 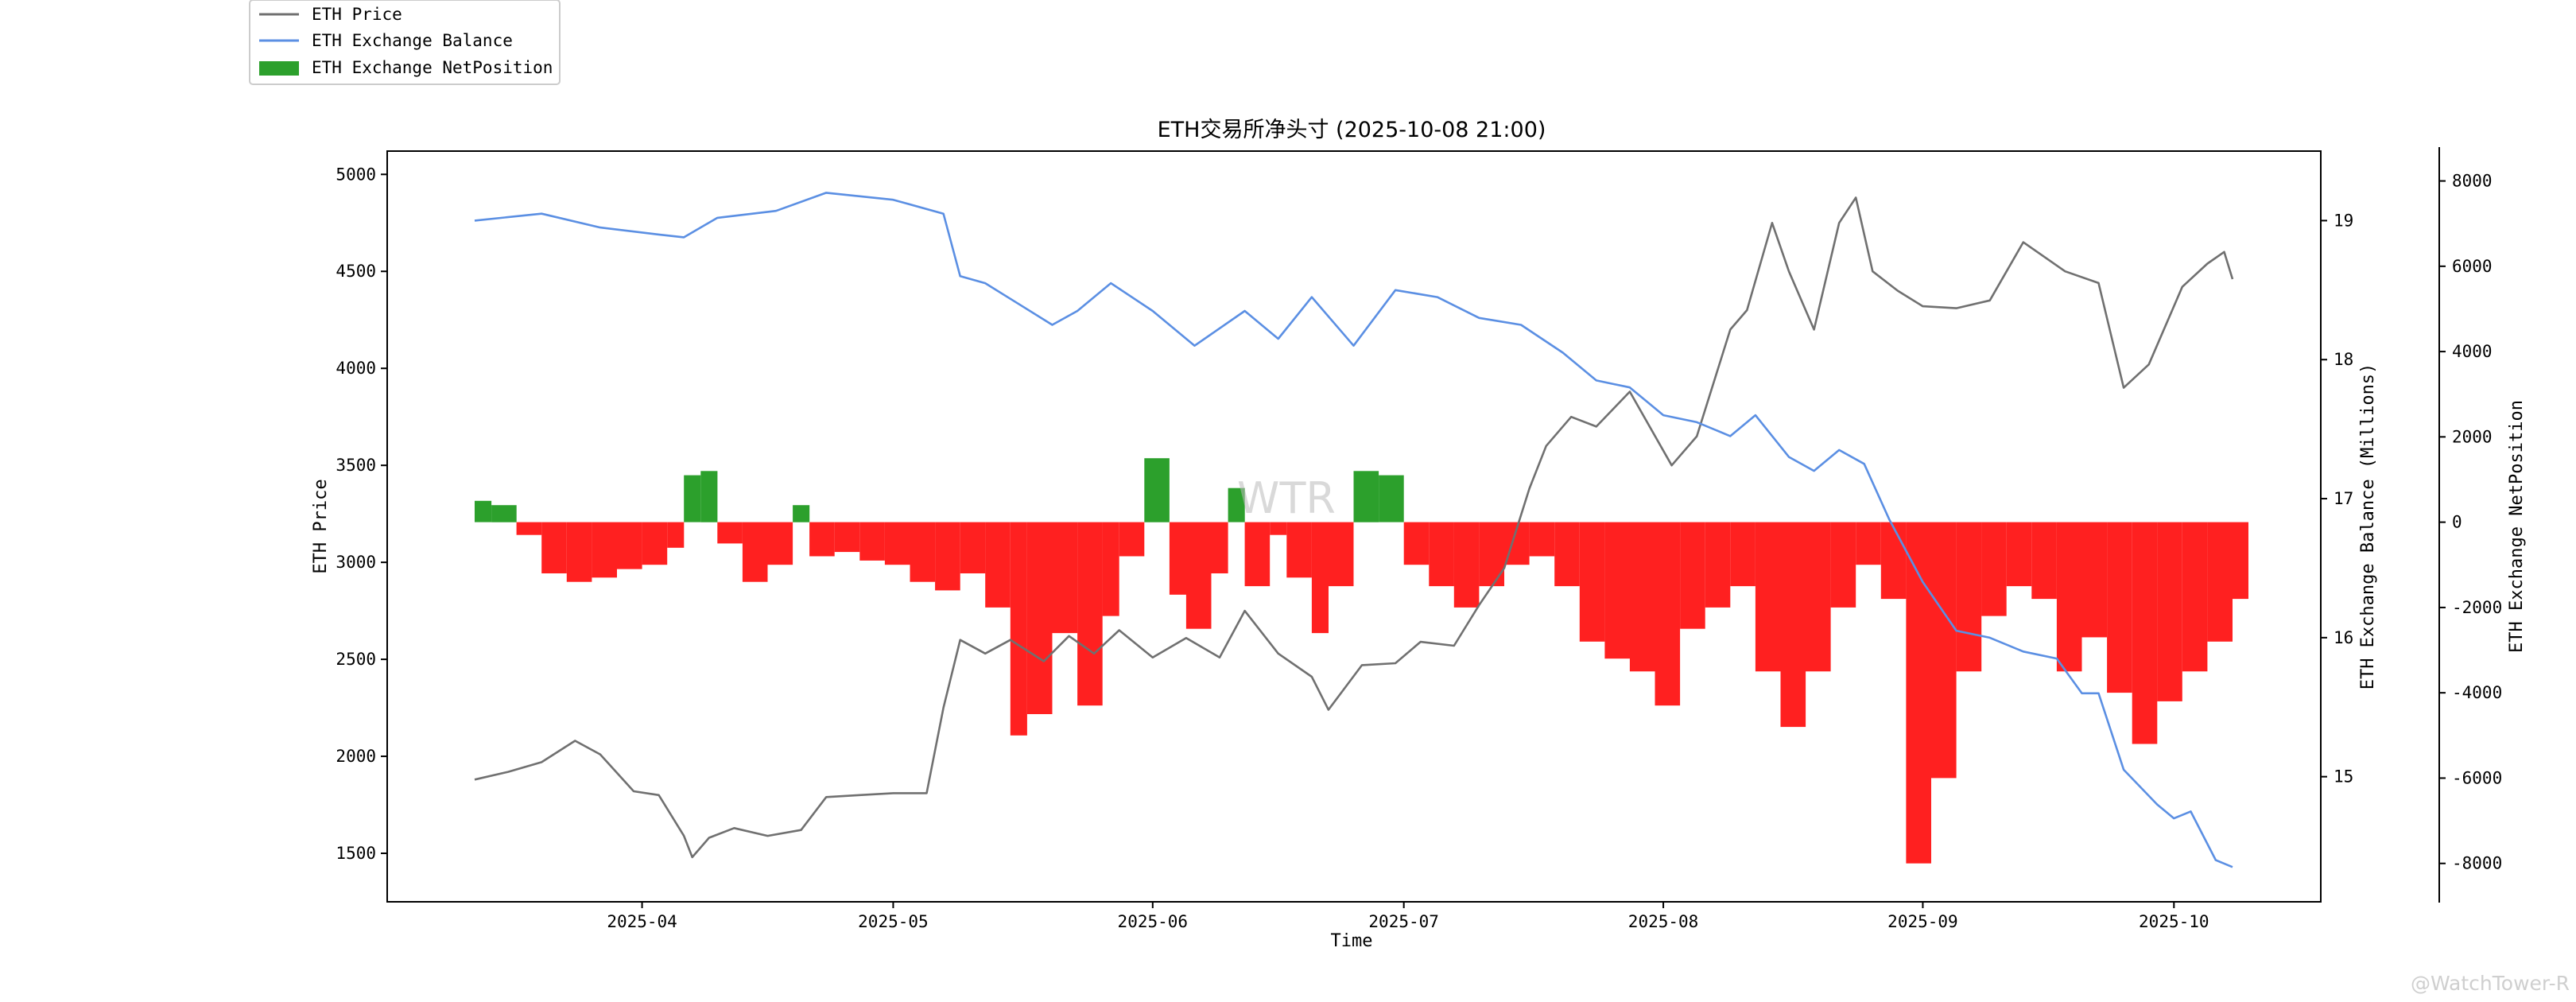 I want to click on right1-tick-label: 15, so click(x=2343, y=776).